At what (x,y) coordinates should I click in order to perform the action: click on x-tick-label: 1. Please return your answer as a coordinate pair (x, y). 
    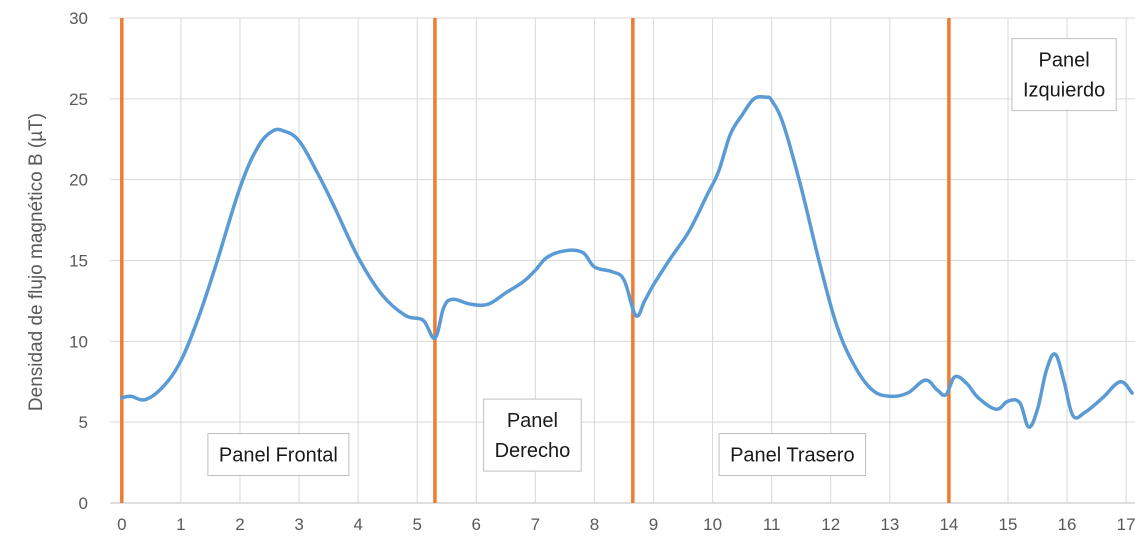
    Looking at the image, I should click on (180, 524).